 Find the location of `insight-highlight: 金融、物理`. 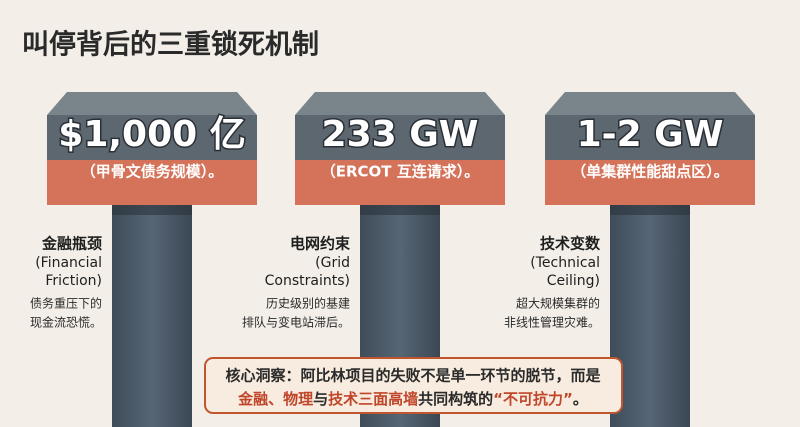

insight-highlight: 金融、物理 is located at coordinates (275, 399).